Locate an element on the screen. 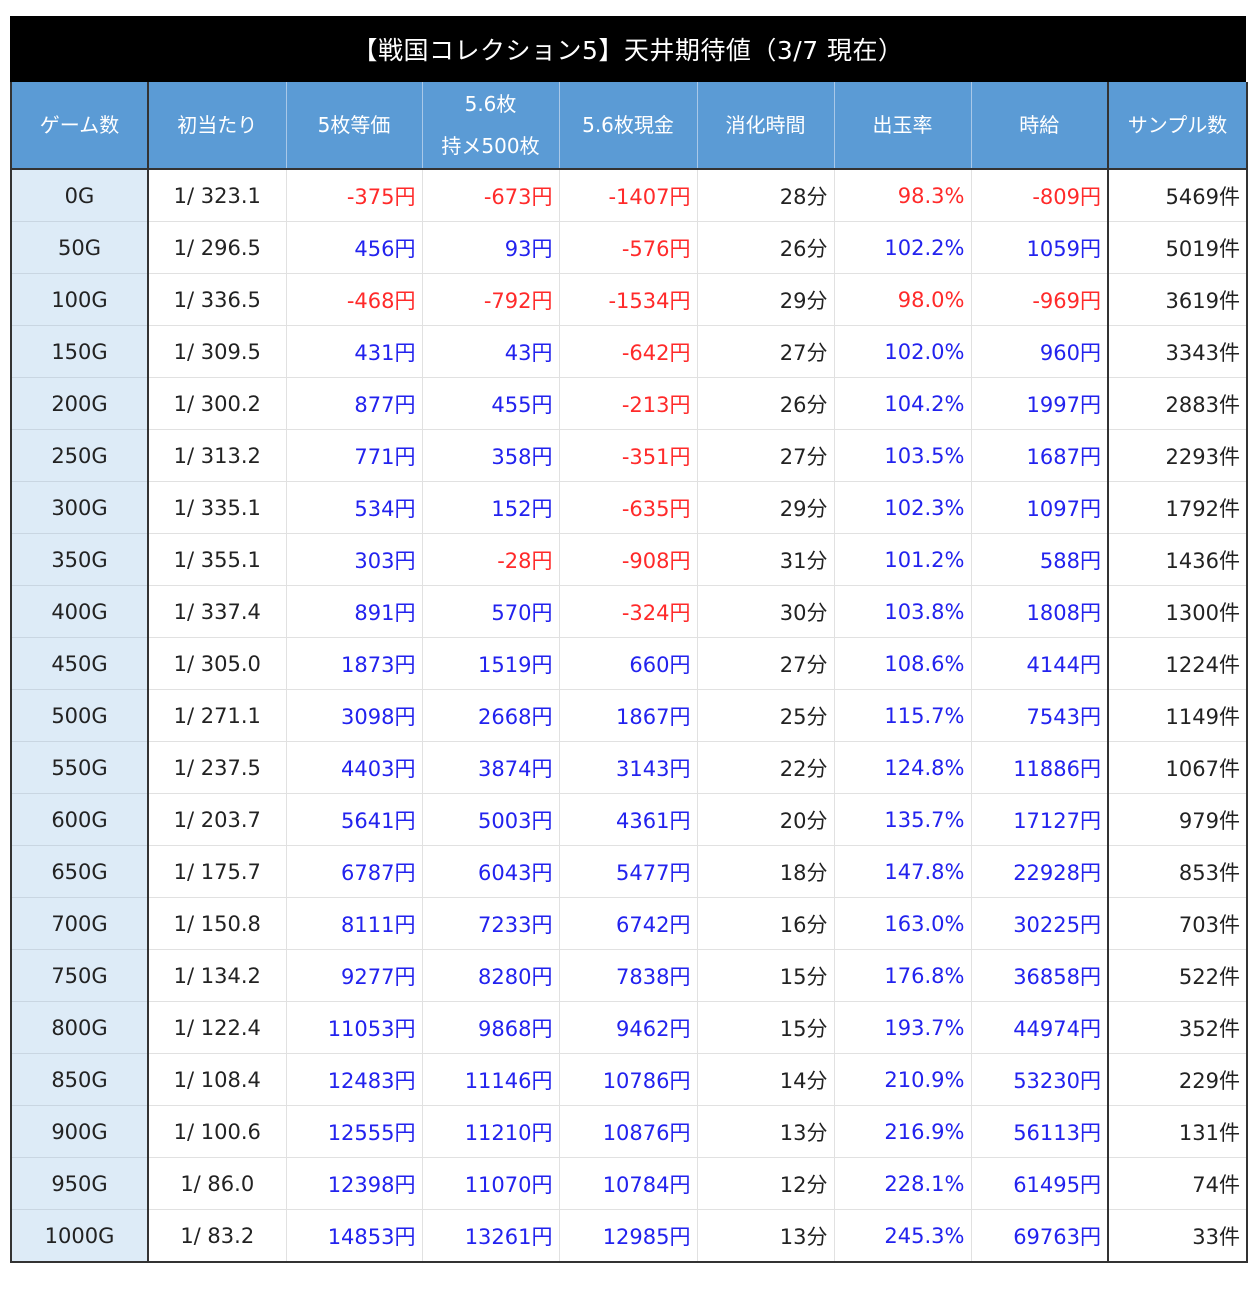 Image resolution: width=1258 pixels, height=1296 pixels. row-payout-rate: 115.7% is located at coordinates (902, 715).